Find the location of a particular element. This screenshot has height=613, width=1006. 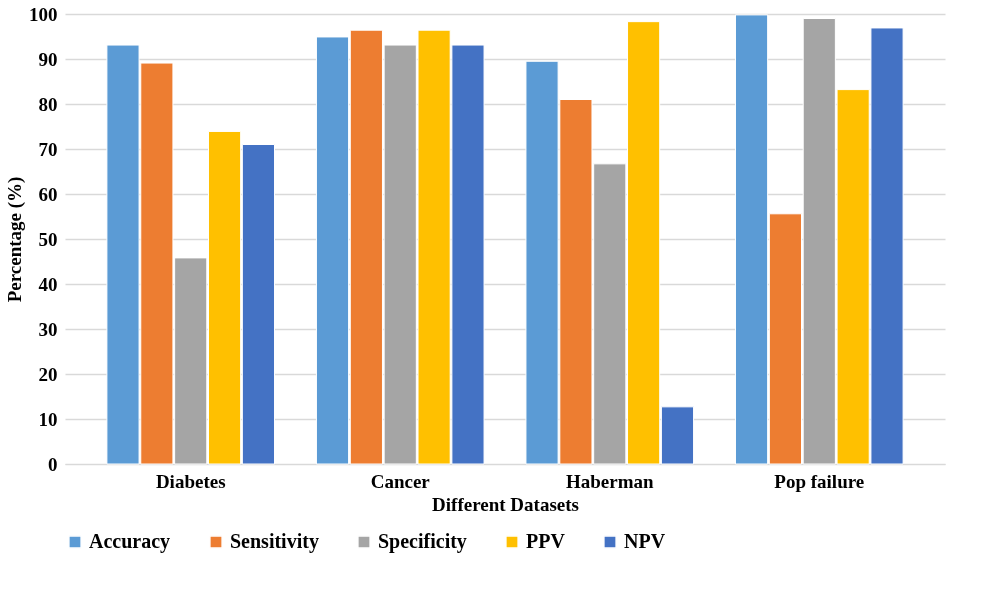

legend-label: Specificity is located at coordinates (422, 541).